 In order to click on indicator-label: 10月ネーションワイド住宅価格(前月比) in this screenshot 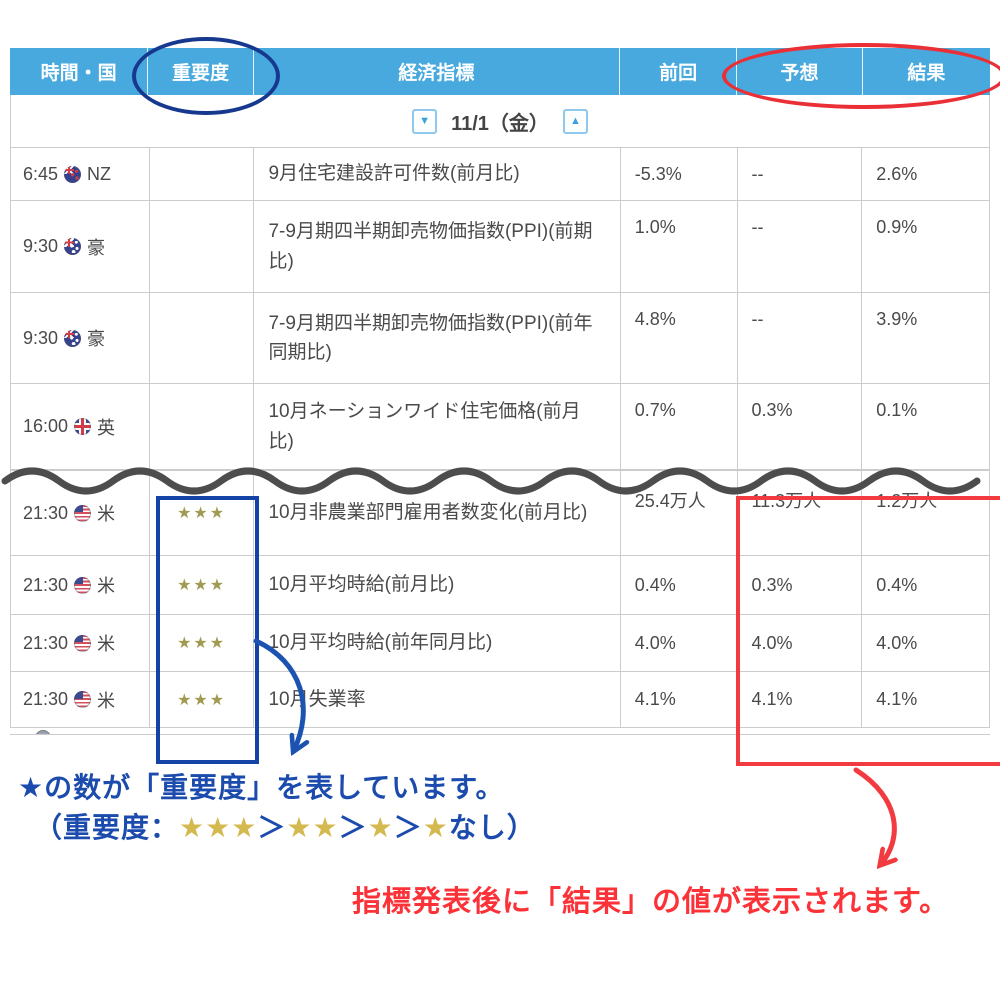, I will do `click(424, 426)`.